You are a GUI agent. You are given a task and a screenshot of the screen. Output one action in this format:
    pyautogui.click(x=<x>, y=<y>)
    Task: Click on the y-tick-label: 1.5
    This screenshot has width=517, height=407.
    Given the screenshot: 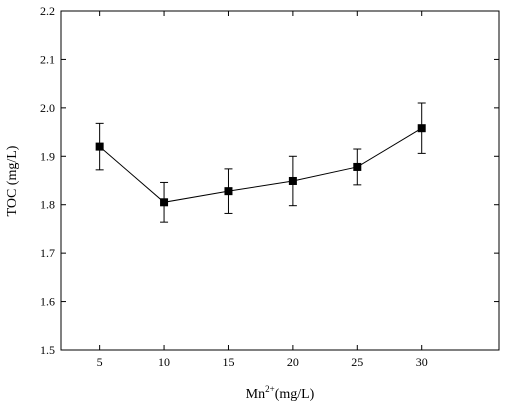 What is the action you would take?
    pyautogui.click(x=47, y=350)
    